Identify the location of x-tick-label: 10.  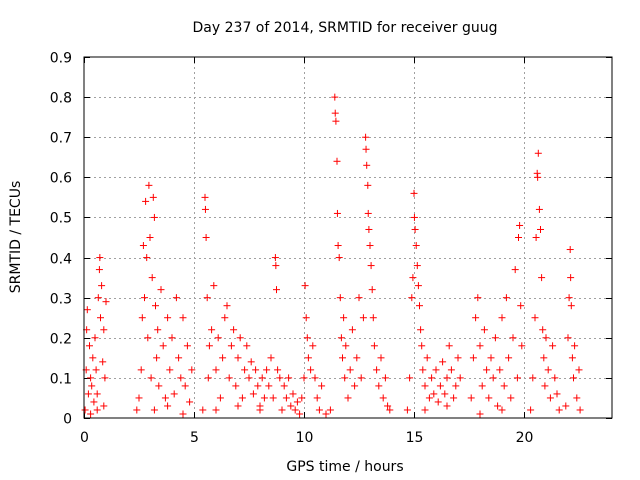
(305, 438).